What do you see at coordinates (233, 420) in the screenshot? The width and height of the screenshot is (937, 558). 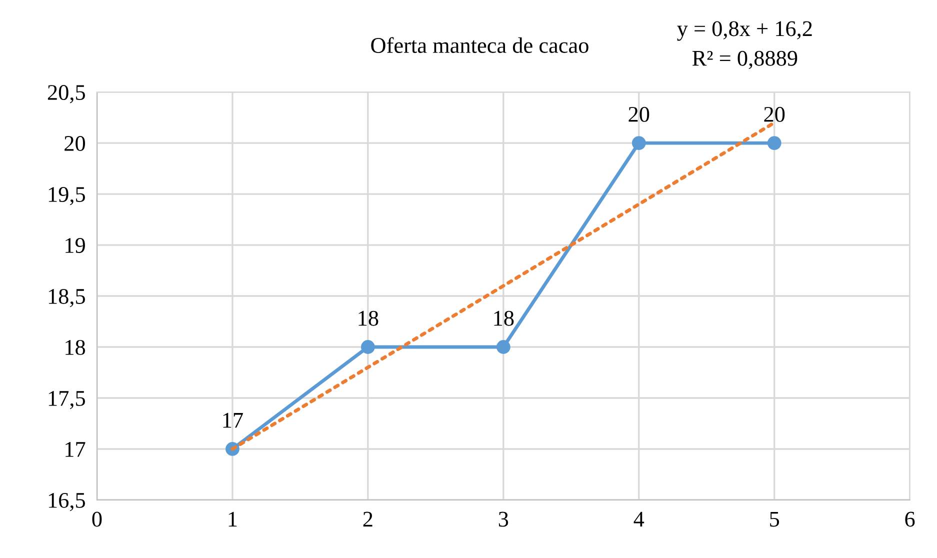 I see `data-label: 17` at bounding box center [233, 420].